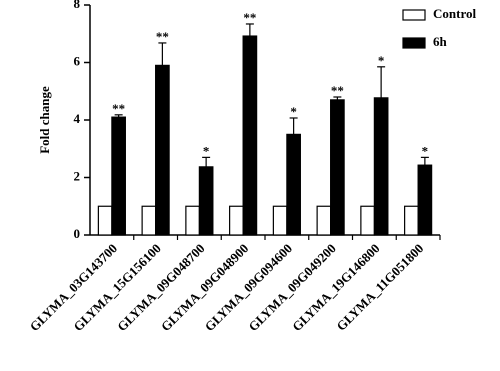 This screenshot has width=500, height=371. What do you see at coordinates (379, 287) in the screenshot?
I see `x-tick-label: GLYMA_11G051800` at bounding box center [379, 287].